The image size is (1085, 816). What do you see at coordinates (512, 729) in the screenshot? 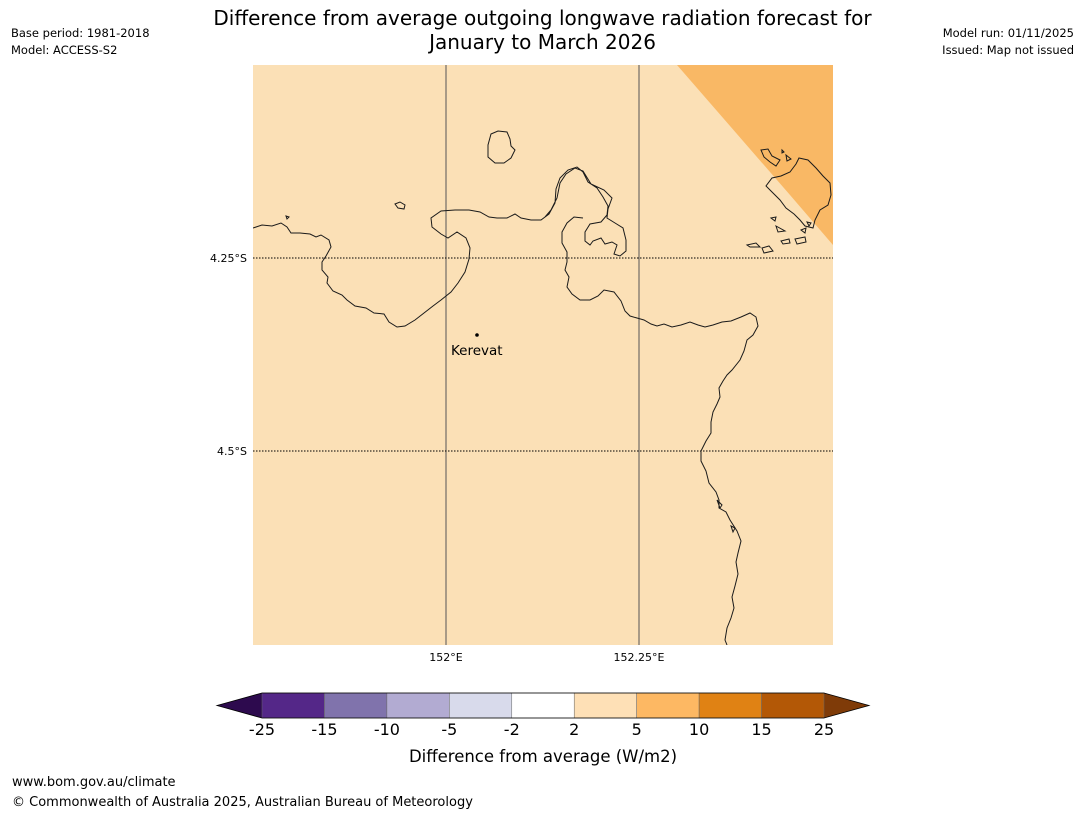
I see `colorbar-tick-label: -2` at bounding box center [512, 729].